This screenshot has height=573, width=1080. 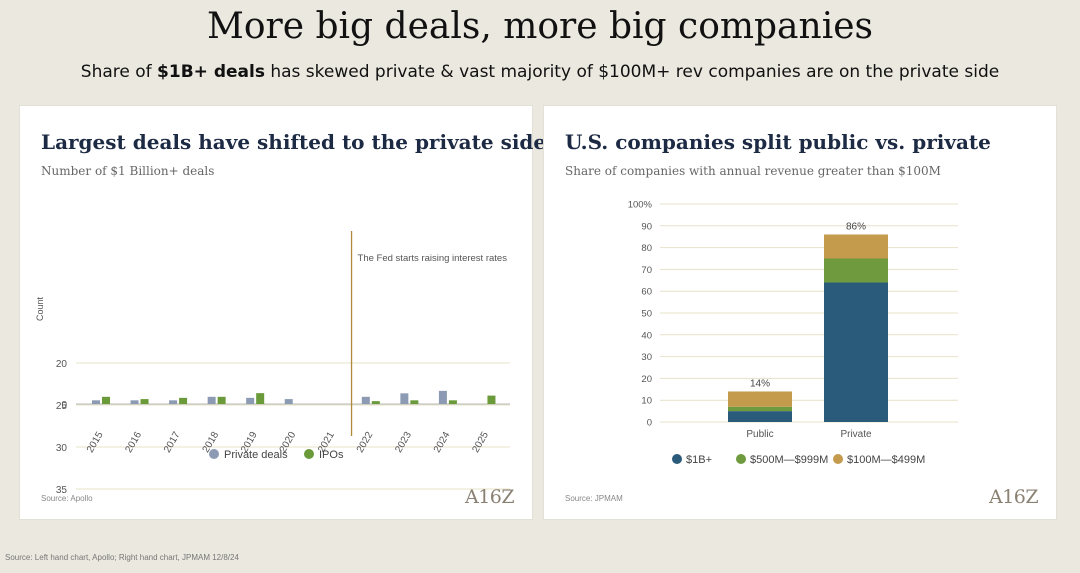 I want to click on private-deals-bar-2017, so click(x=173, y=402).